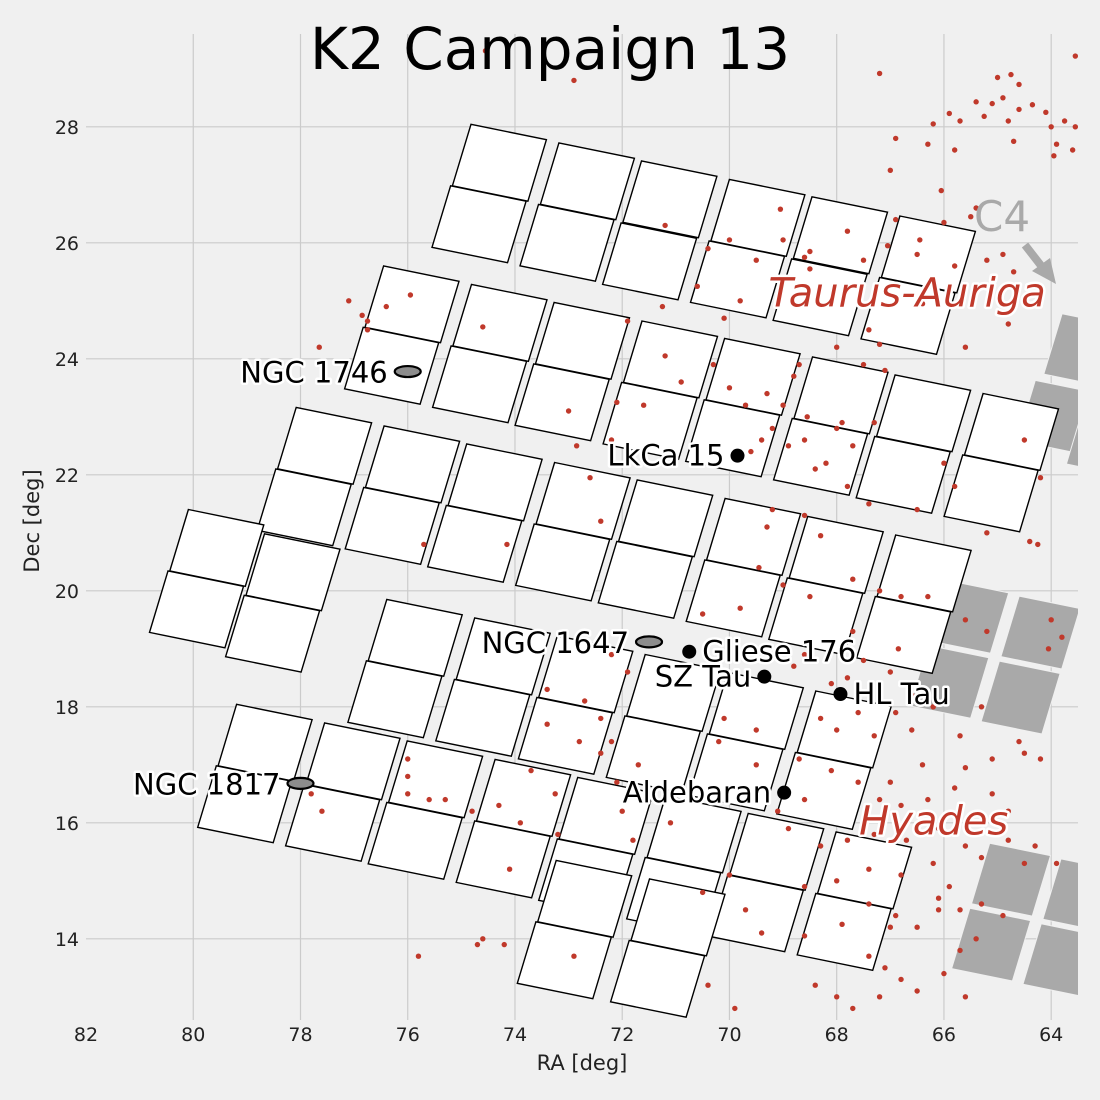  I want to click on y-tick-label: 18, so click(67, 708).